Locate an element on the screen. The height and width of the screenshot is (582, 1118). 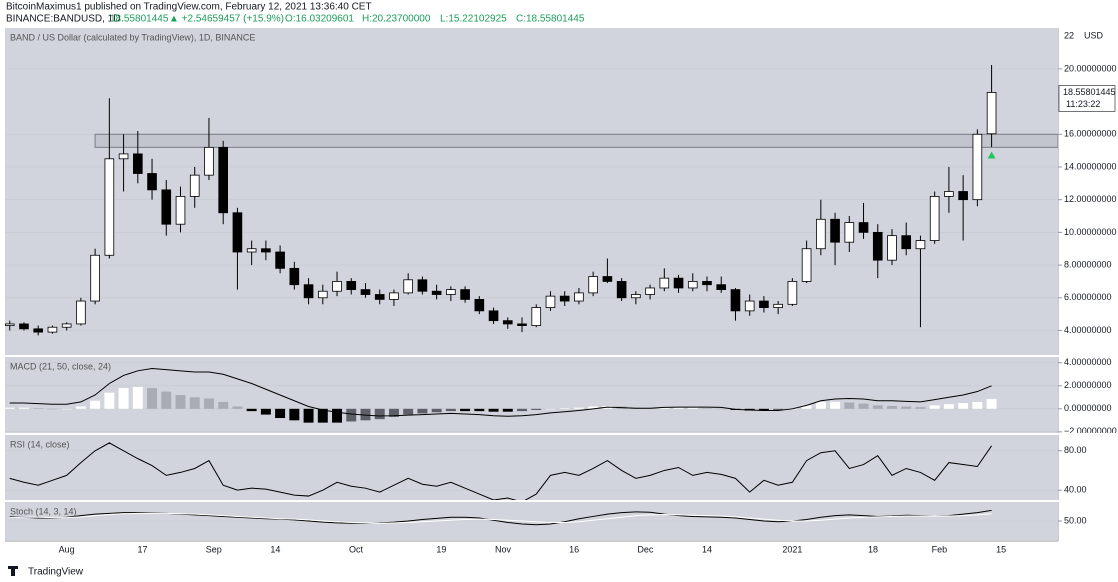
close: C:18.55801445 is located at coordinates (550, 19).